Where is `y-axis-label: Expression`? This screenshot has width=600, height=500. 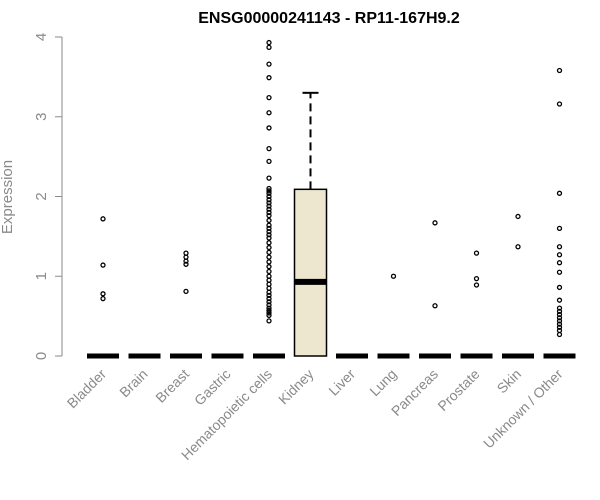
y-axis-label: Expression is located at coordinates (8, 197).